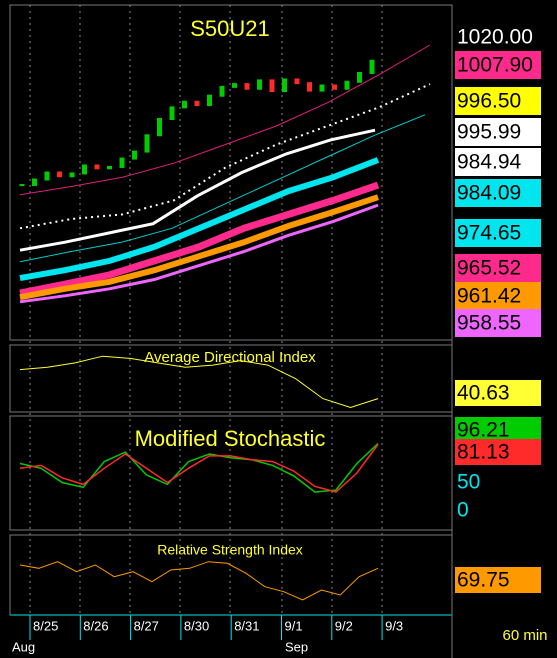 The width and height of the screenshot is (557, 658). Describe the element at coordinates (489, 162) in the screenshot. I see `value-tag-text: 984.94` at that location.